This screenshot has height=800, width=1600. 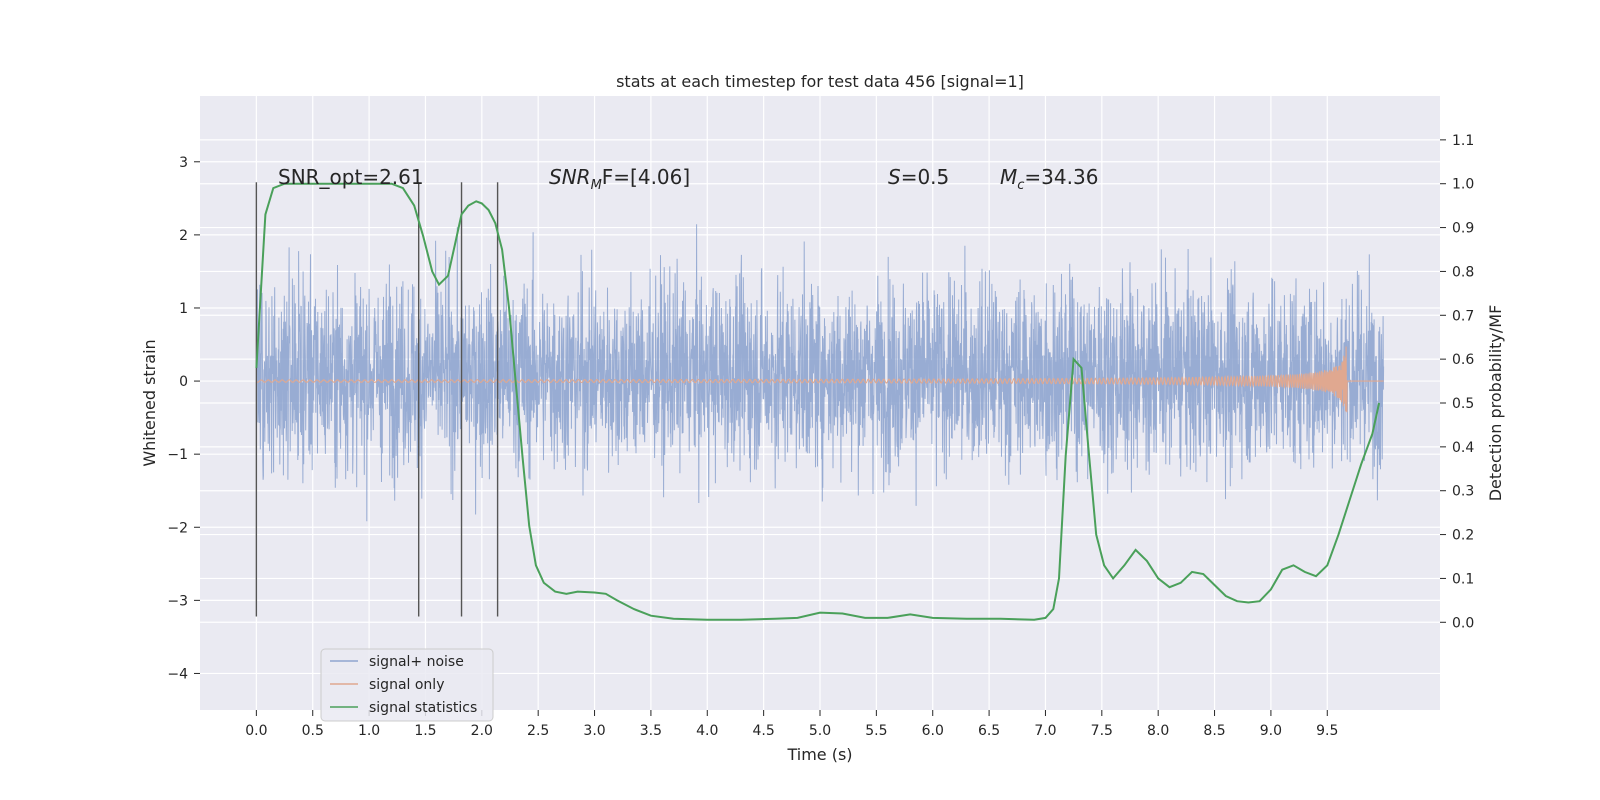 What do you see at coordinates (894, 177) in the screenshot?
I see `s-italic: S` at bounding box center [894, 177].